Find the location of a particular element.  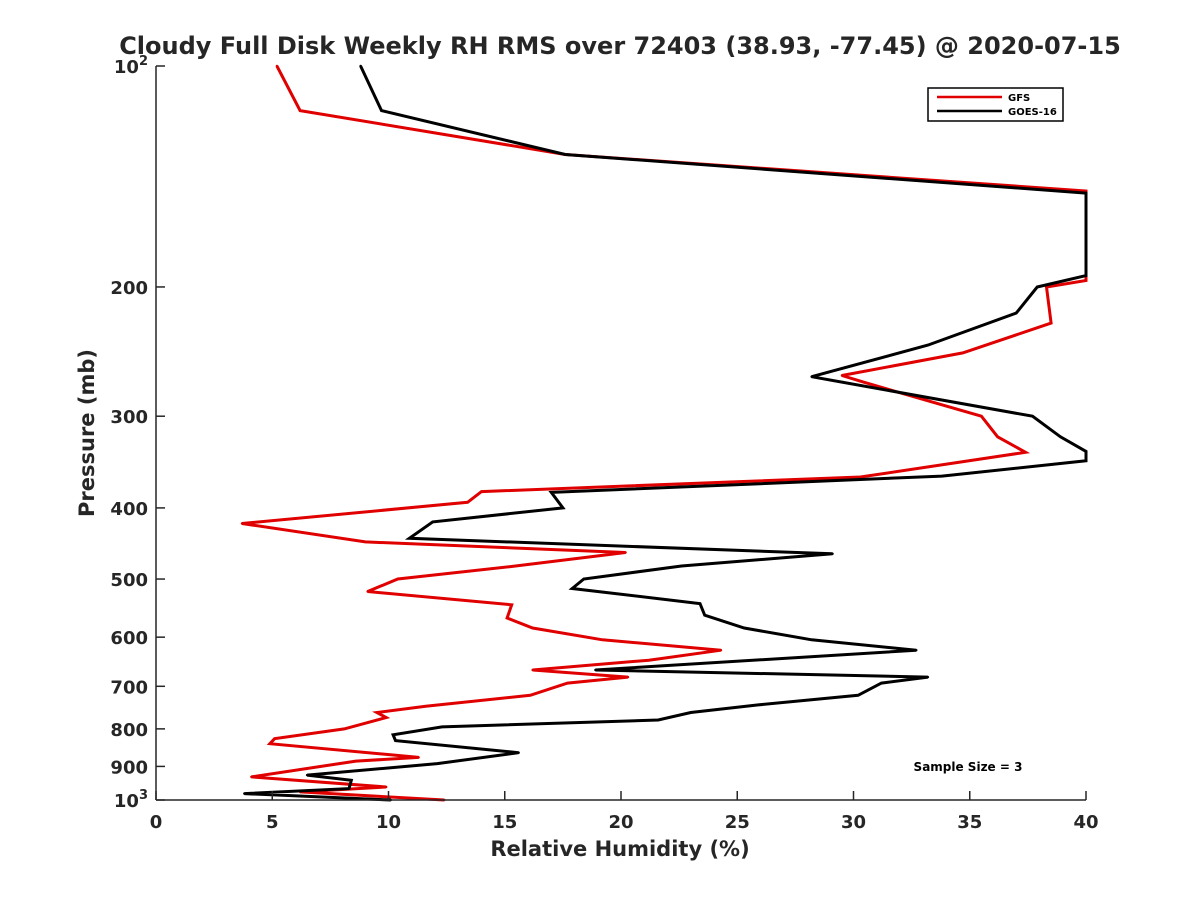

legend: GFS GOES-16 is located at coordinates (995, 104).